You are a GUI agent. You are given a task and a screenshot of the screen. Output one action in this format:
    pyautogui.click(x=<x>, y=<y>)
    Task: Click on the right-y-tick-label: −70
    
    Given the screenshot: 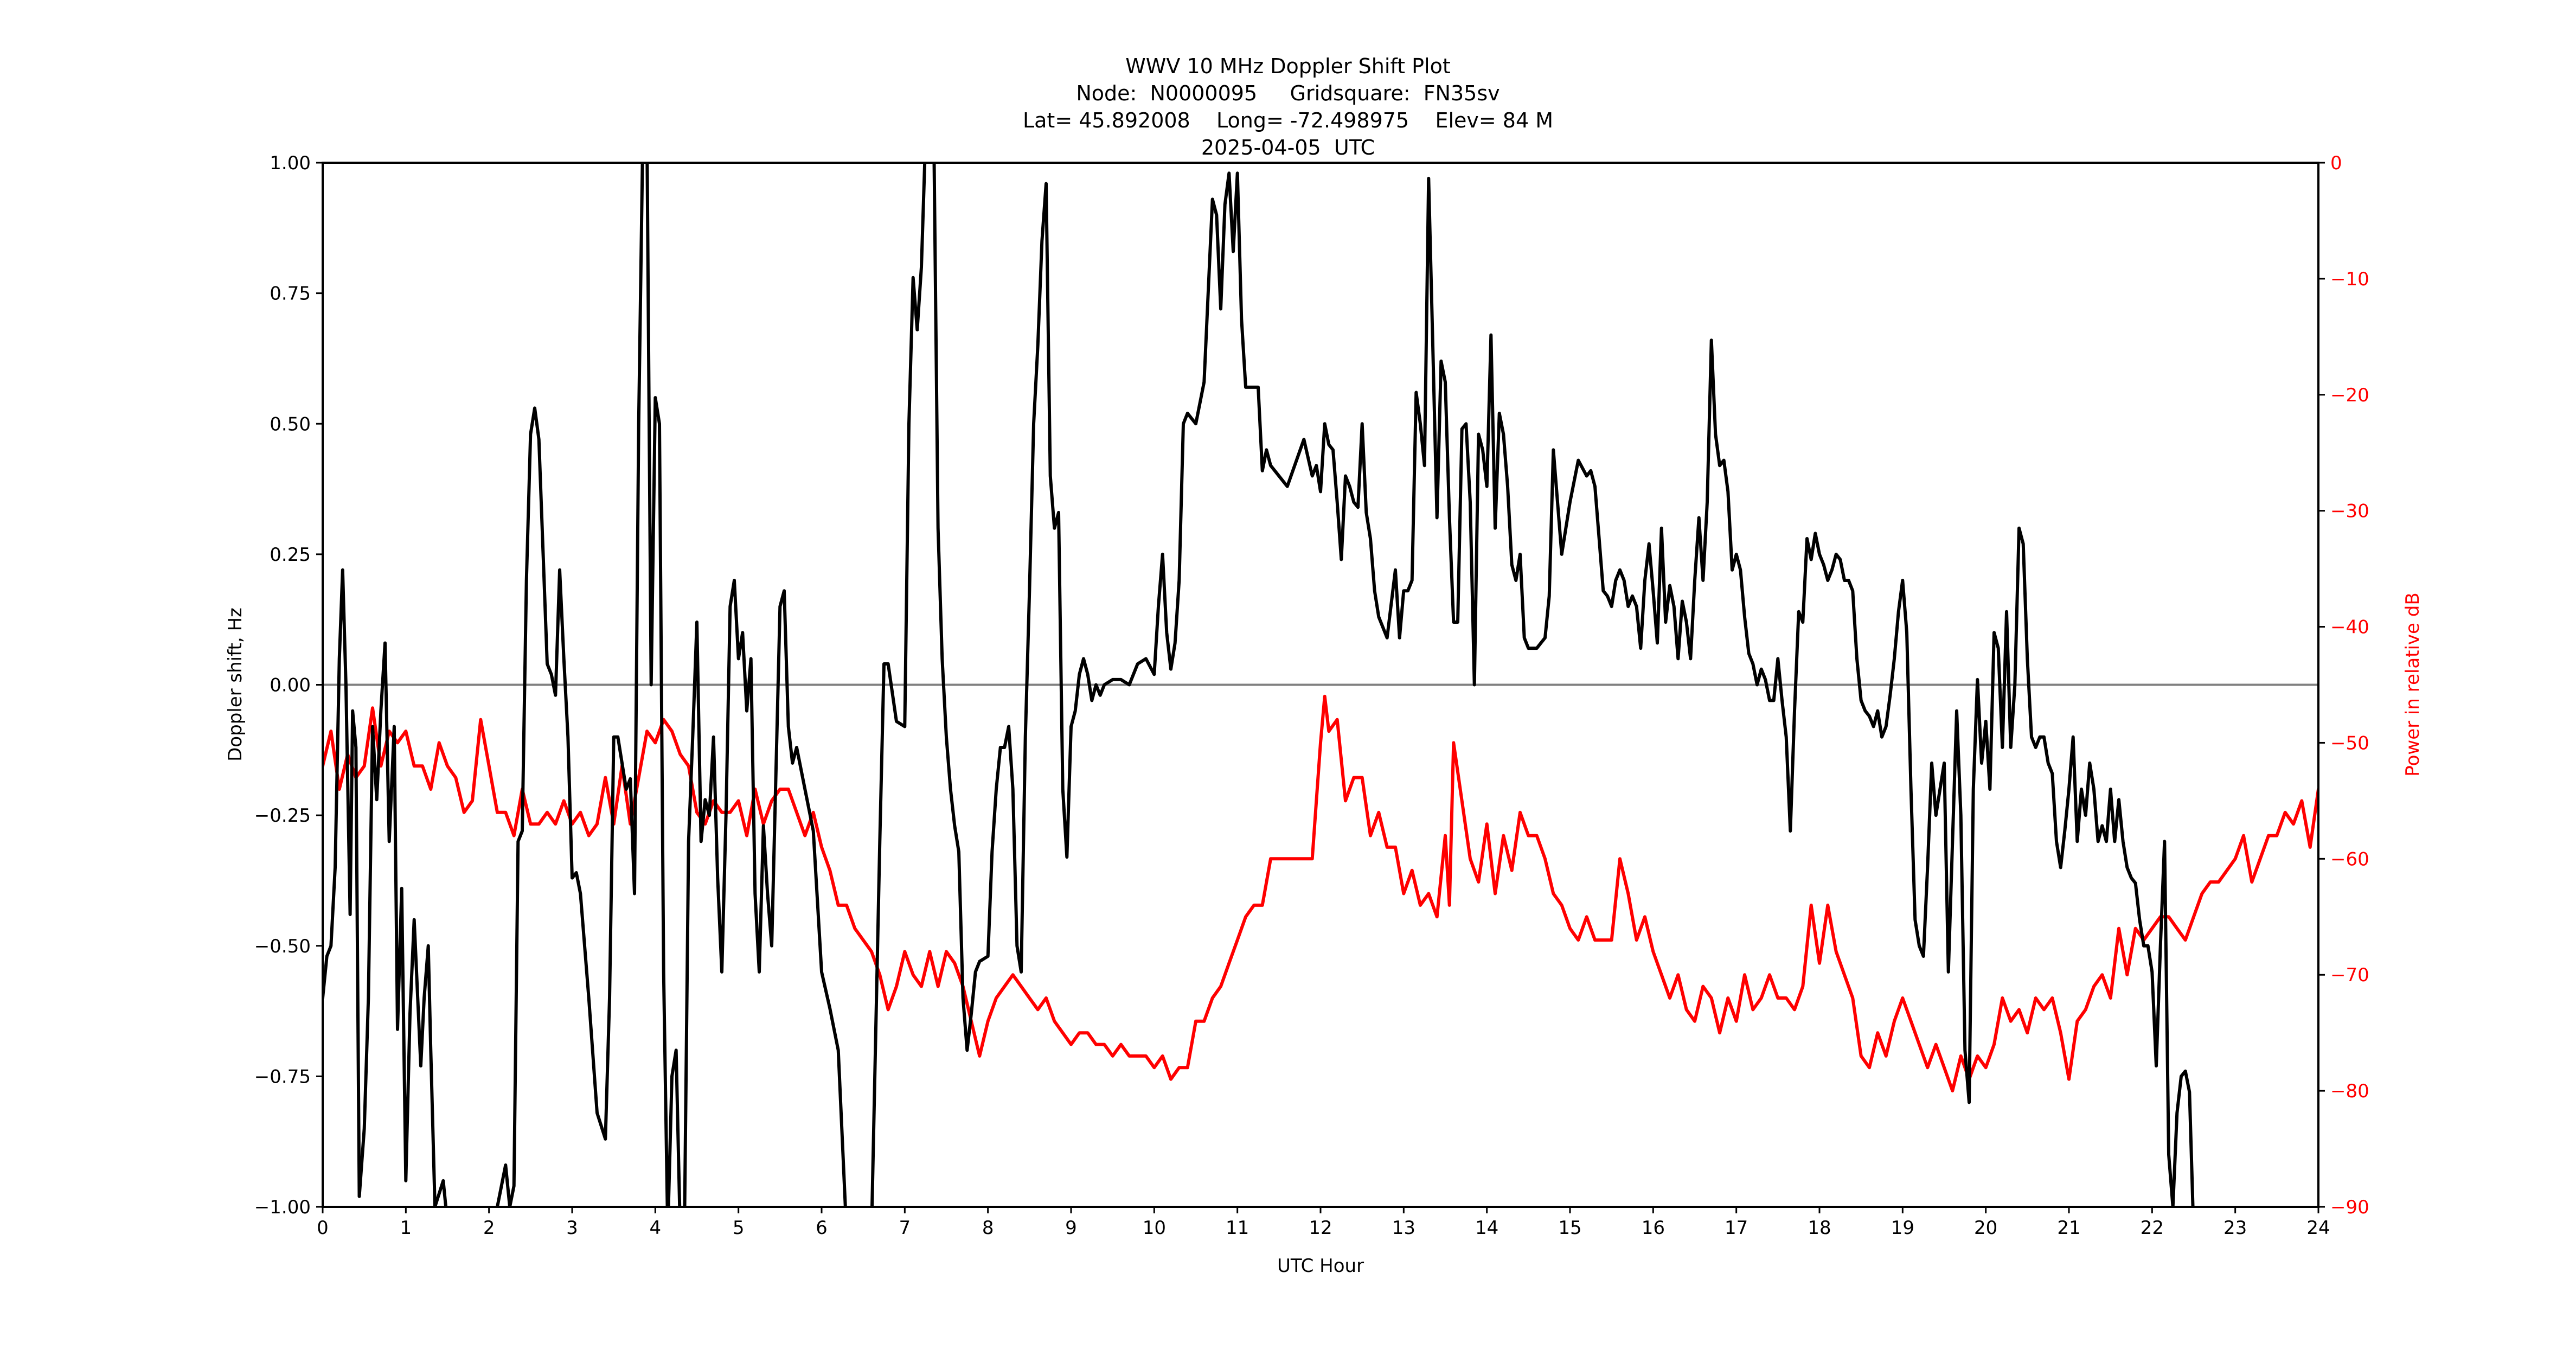 What is the action you would take?
    pyautogui.click(x=2350, y=975)
    